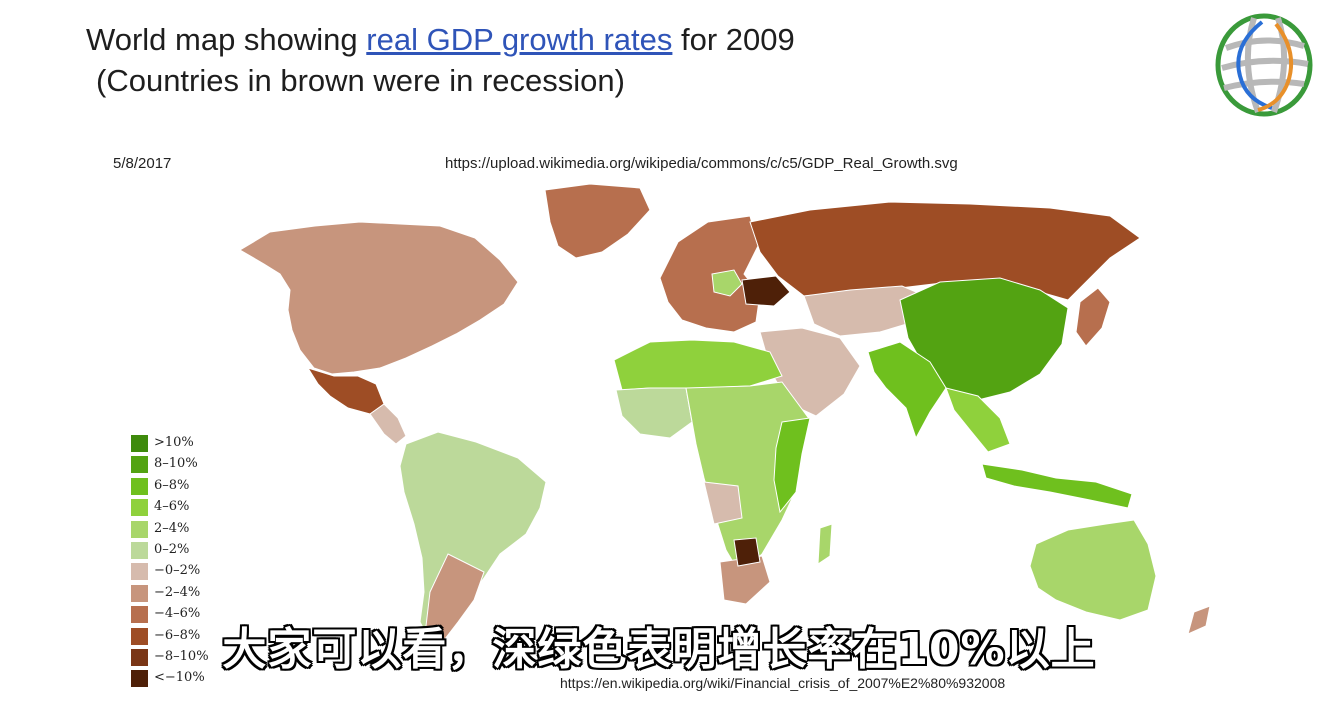 The image size is (1318, 728). I want to click on region-europe, so click(710, 274).